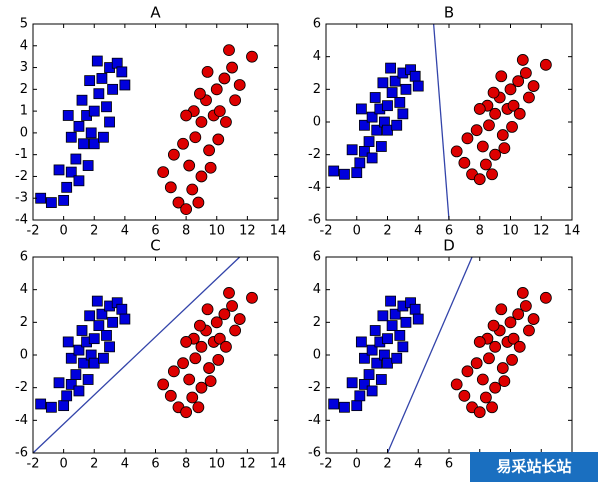  Describe the element at coordinates (21, 453) in the screenshot. I see `y-tick-label: -6` at that location.